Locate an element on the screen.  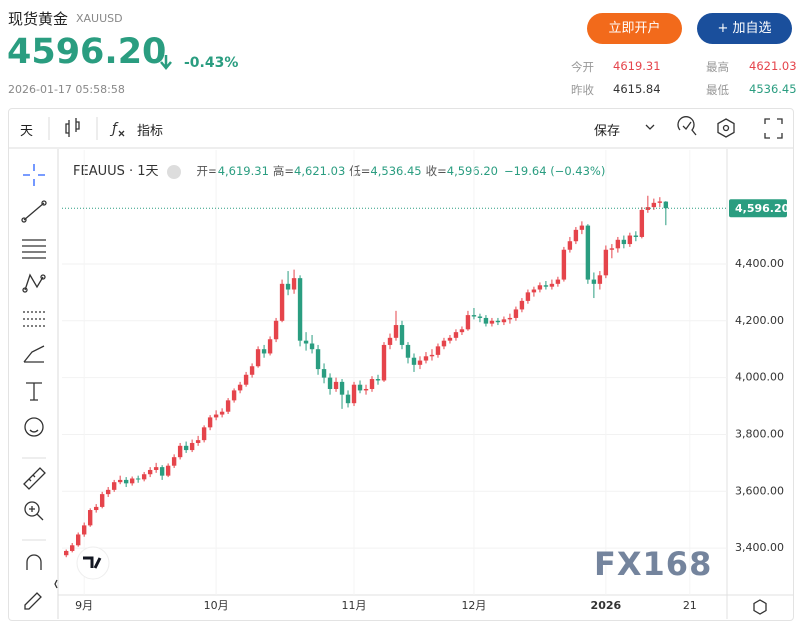
hide-button is located at coordinates (173, 171).